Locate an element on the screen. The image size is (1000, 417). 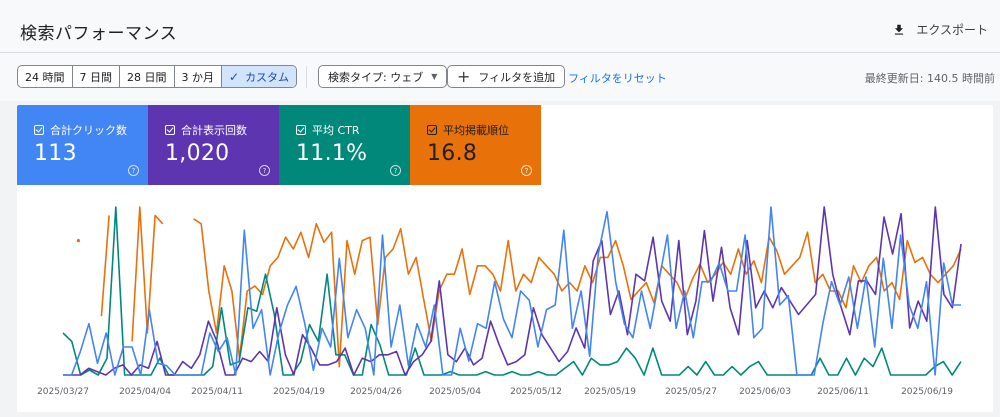
metric-value: 1,020 is located at coordinates (197, 153).